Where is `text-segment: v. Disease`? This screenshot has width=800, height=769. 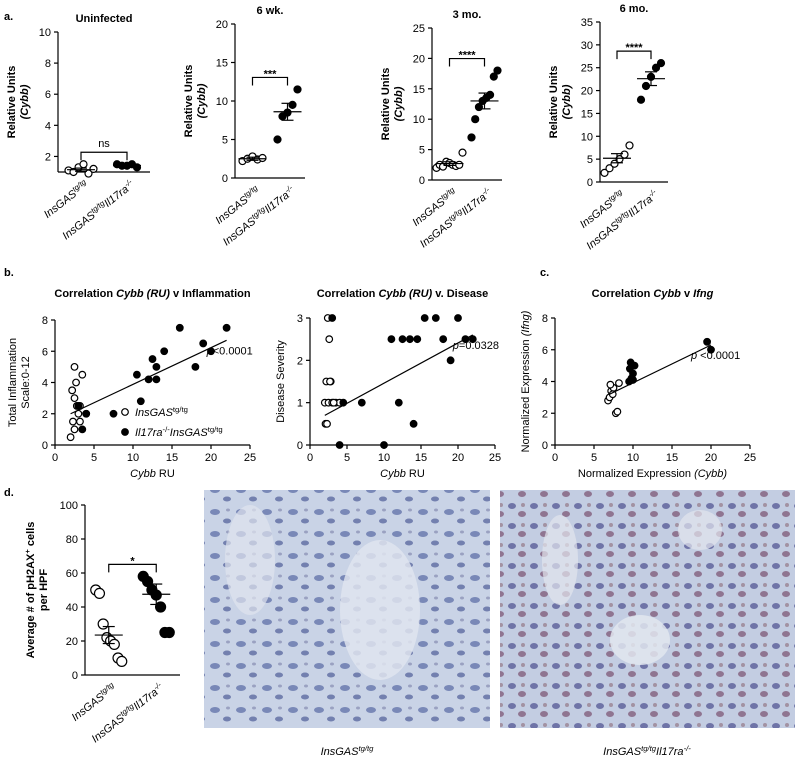
text-segment: v. Disease is located at coordinates (460, 294).